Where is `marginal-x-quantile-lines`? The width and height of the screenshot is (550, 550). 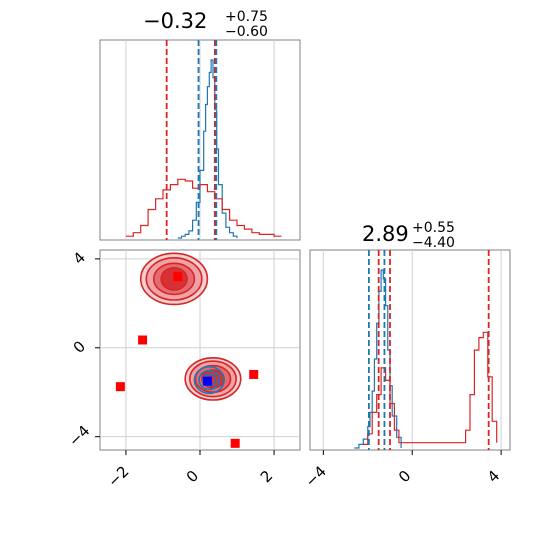 marginal-x-quantile-lines is located at coordinates (191, 140).